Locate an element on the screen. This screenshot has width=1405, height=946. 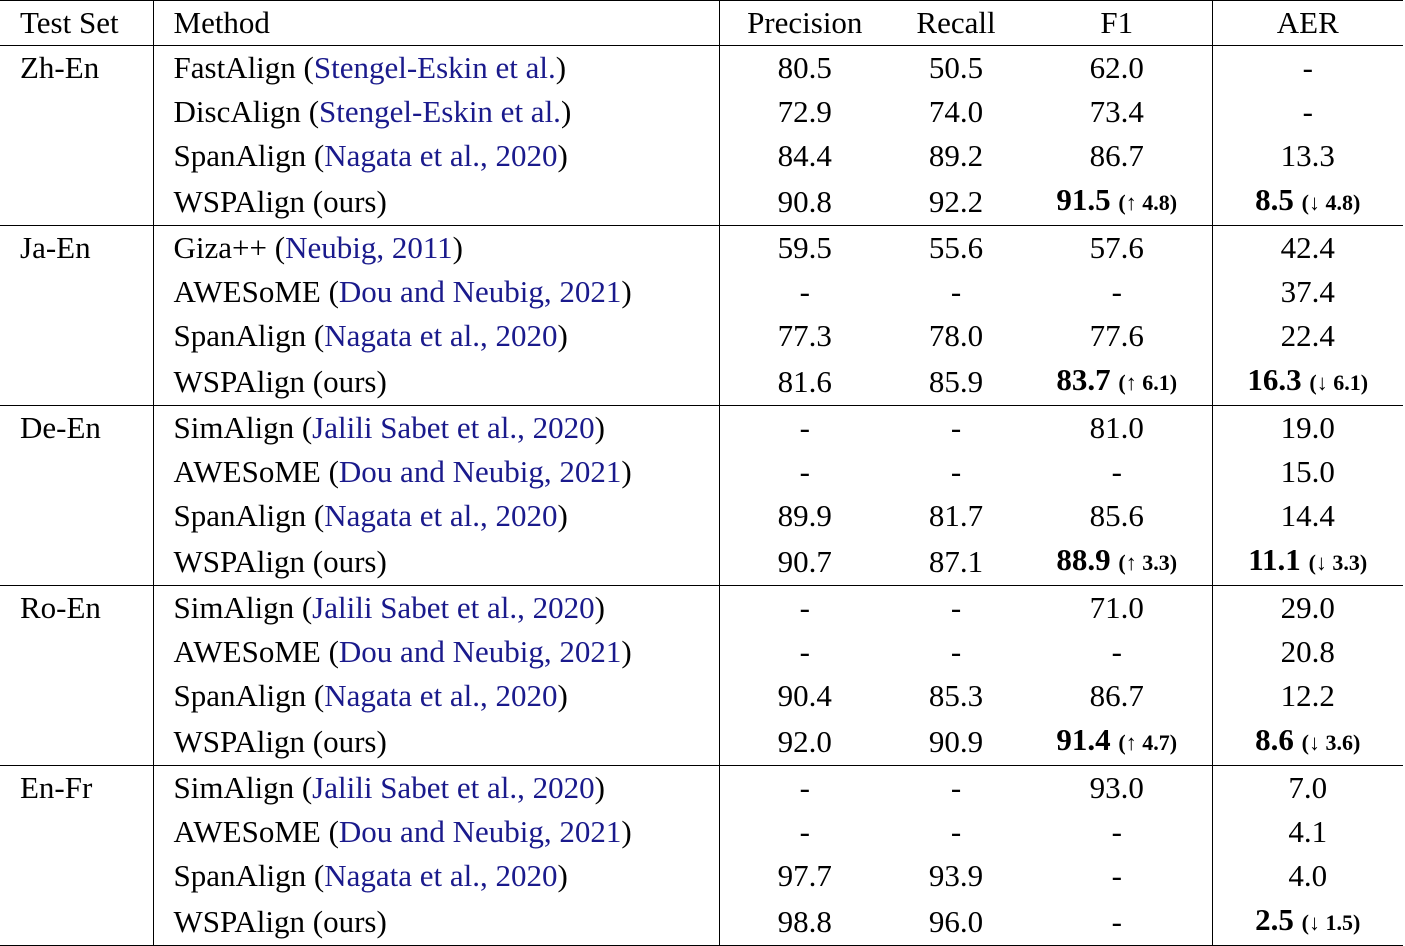
header-precision: Precision is located at coordinates (805, 22).